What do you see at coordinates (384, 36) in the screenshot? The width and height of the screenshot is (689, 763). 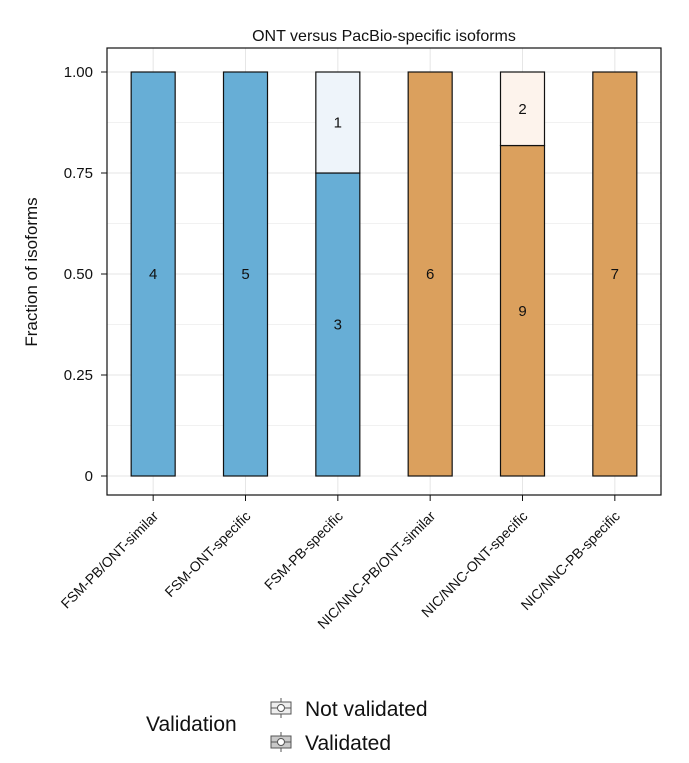 I see `chart-title: ONT versus PacBio-specific isoforms` at bounding box center [384, 36].